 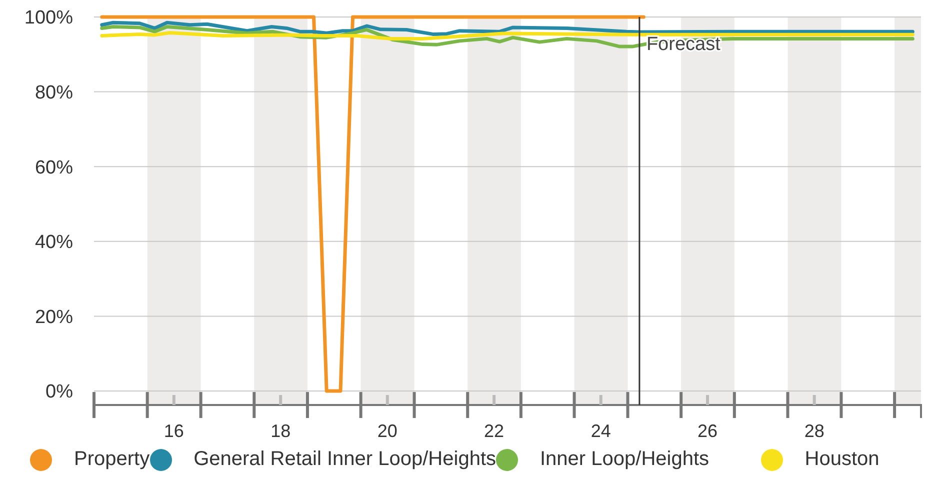 I want to click on x-tick-label: 20, so click(x=387, y=430).